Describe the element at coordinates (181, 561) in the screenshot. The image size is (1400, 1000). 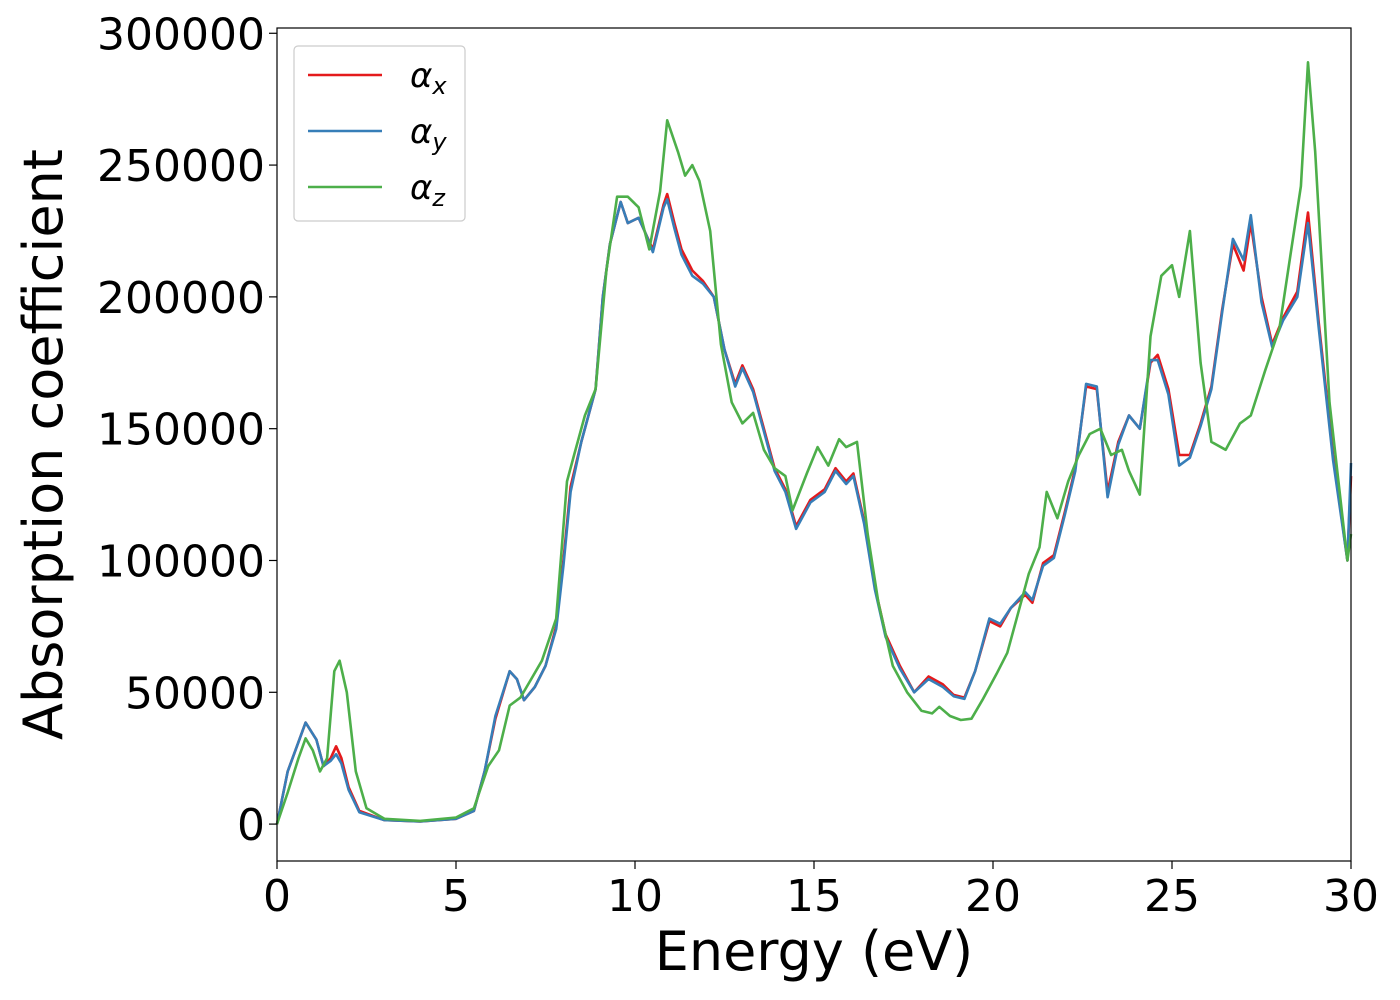
I see `y-tick-label: 100000` at that location.